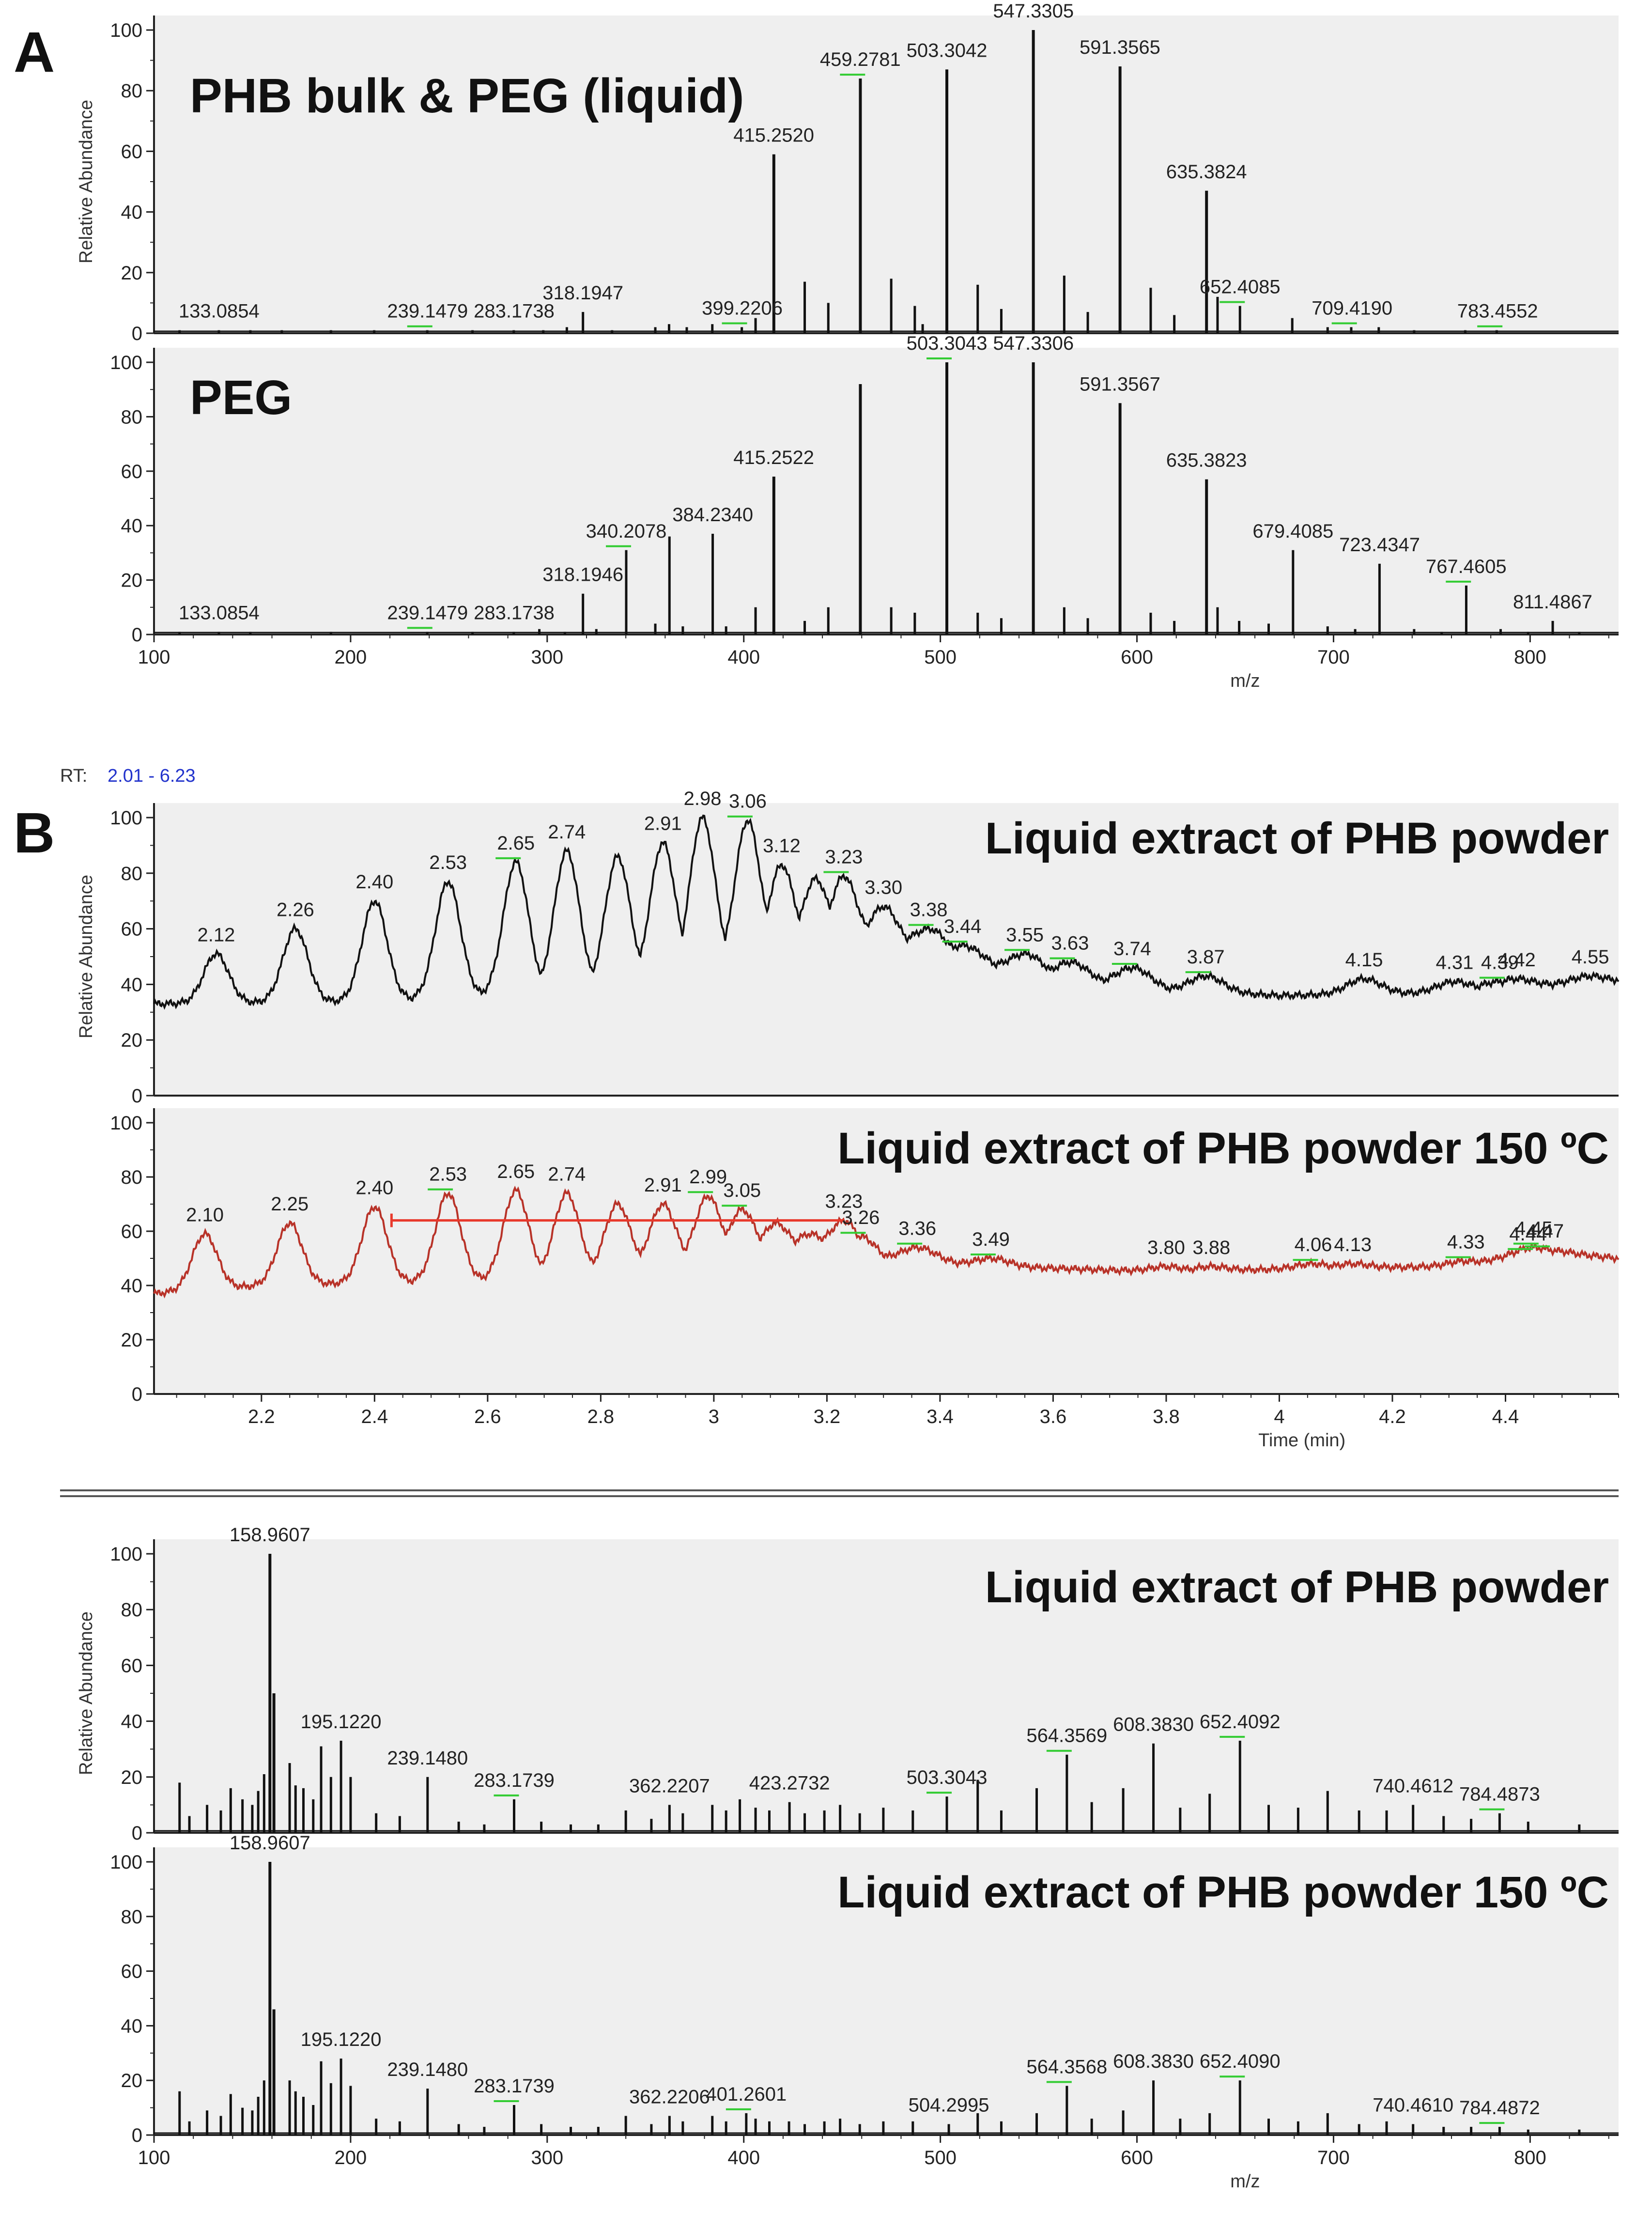 The image size is (1652, 2229). What do you see at coordinates (1506, 1417) in the screenshot?
I see `chart-b2-xtick-label: 4.4` at bounding box center [1506, 1417].